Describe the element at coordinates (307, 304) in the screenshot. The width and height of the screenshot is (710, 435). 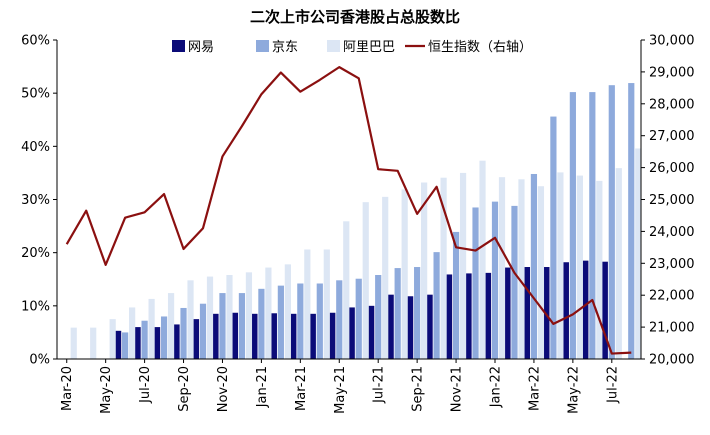
I see `bar-阿里巴巴-Mar-21` at that location.